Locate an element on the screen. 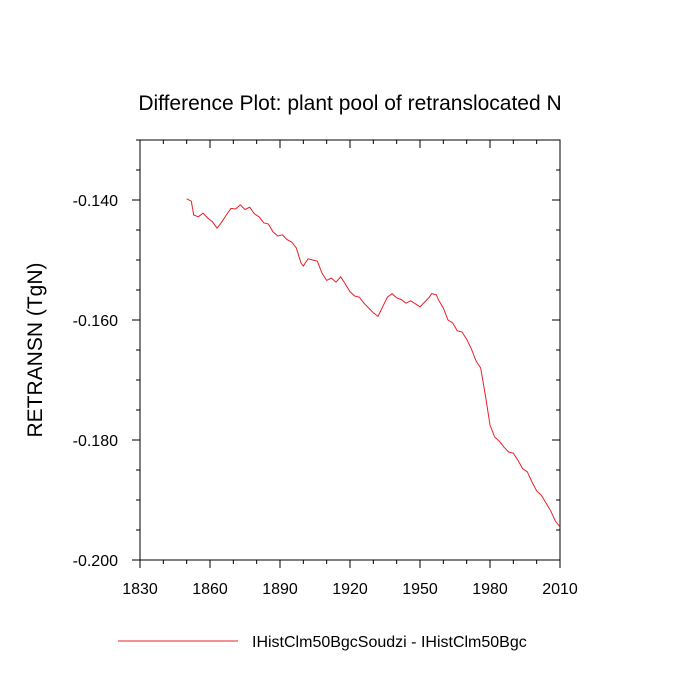  x-tick-label: 1830 is located at coordinates (140, 589).